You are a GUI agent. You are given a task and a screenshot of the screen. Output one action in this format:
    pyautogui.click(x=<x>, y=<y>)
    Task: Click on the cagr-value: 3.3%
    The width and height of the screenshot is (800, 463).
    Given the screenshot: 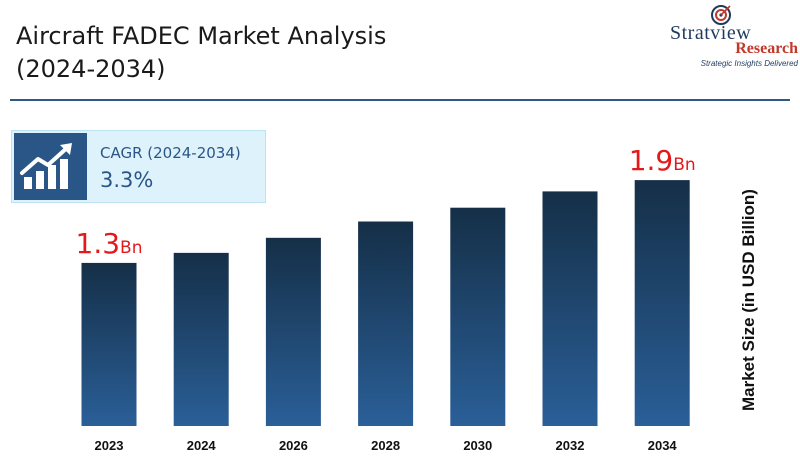 What is the action you would take?
    pyautogui.click(x=127, y=180)
    